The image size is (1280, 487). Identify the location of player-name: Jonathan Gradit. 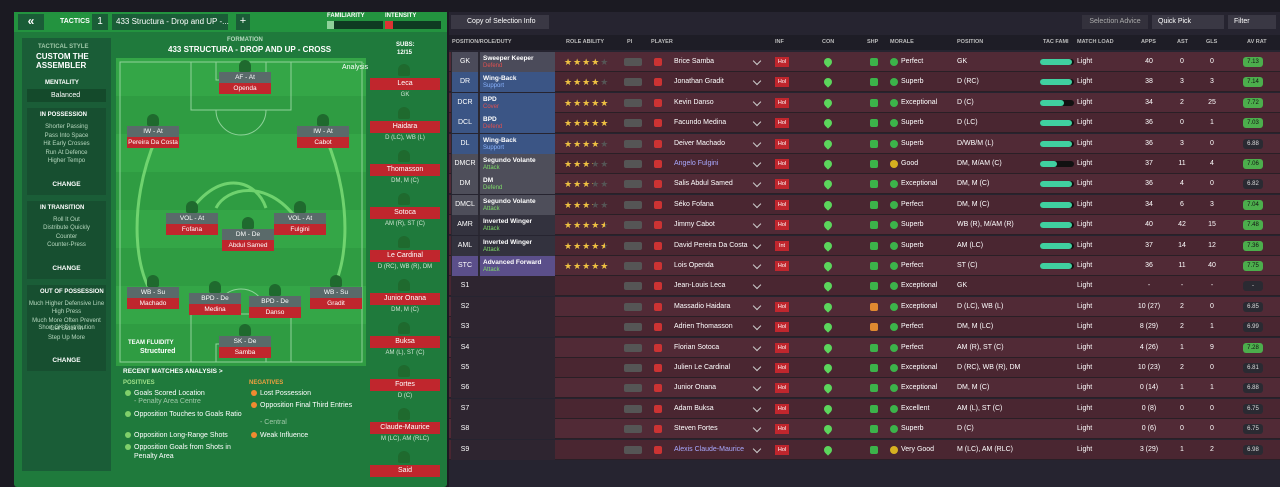
(699, 82).